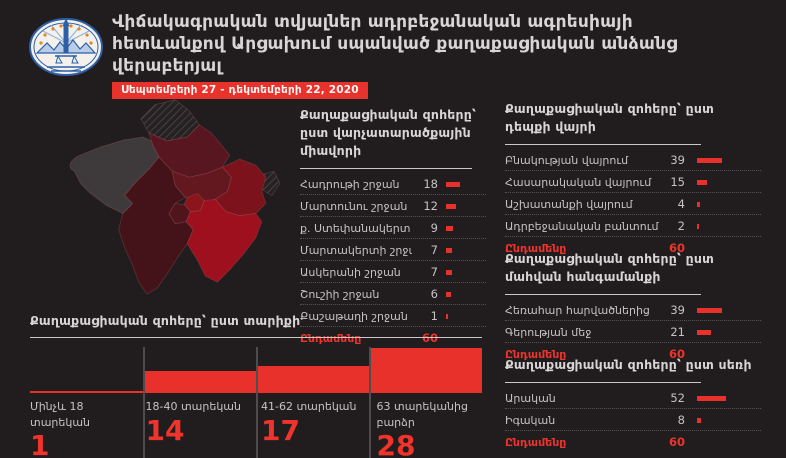  Describe the element at coordinates (340, 294) in the screenshot. I see `stat-label: Շուշիի շրջան` at that location.